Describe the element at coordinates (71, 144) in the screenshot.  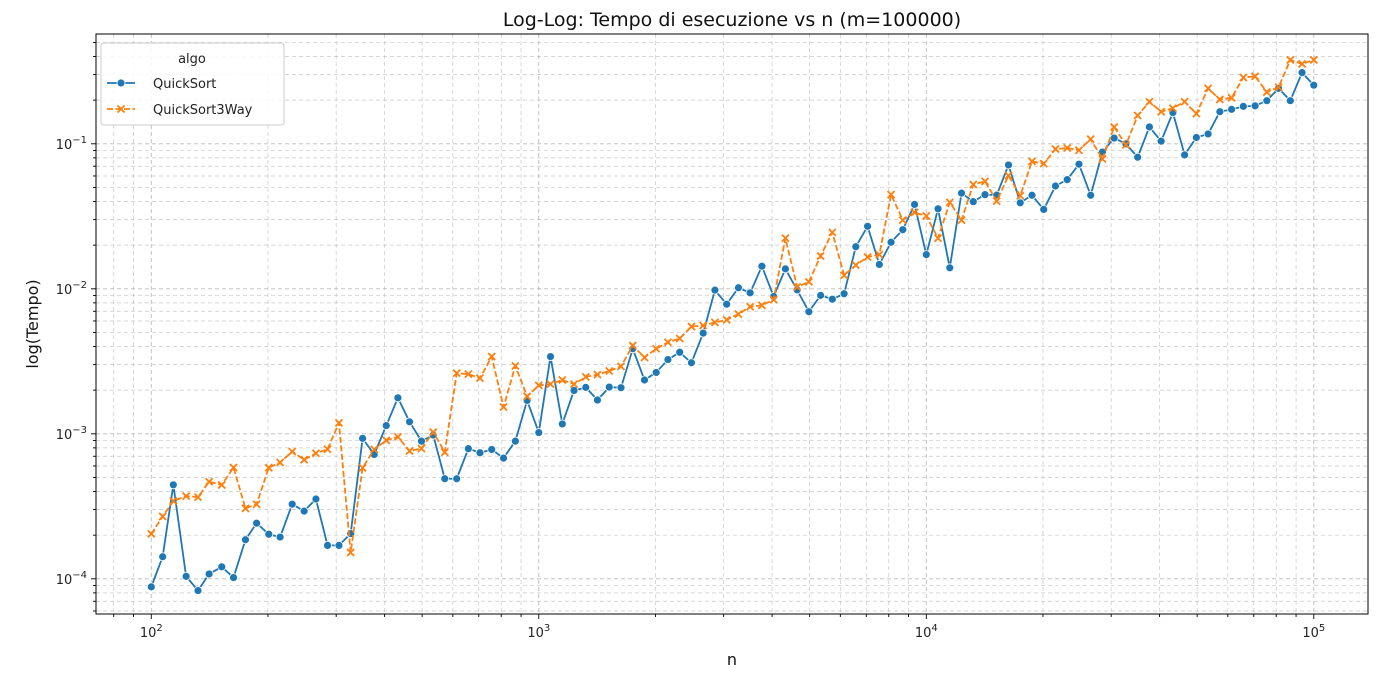
I see `y-tick-label: 10⁻¹` at that location.